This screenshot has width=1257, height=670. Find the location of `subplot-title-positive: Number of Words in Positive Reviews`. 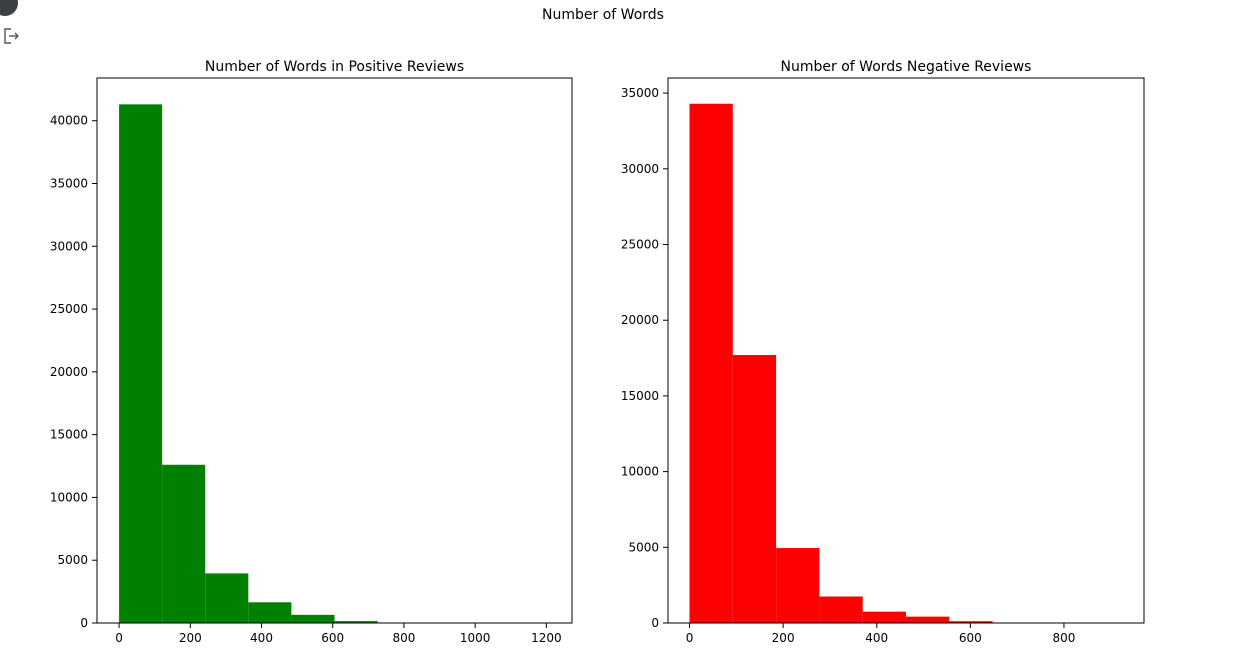

subplot-title-positive: Number of Words in Positive Reviews is located at coordinates (334, 67).